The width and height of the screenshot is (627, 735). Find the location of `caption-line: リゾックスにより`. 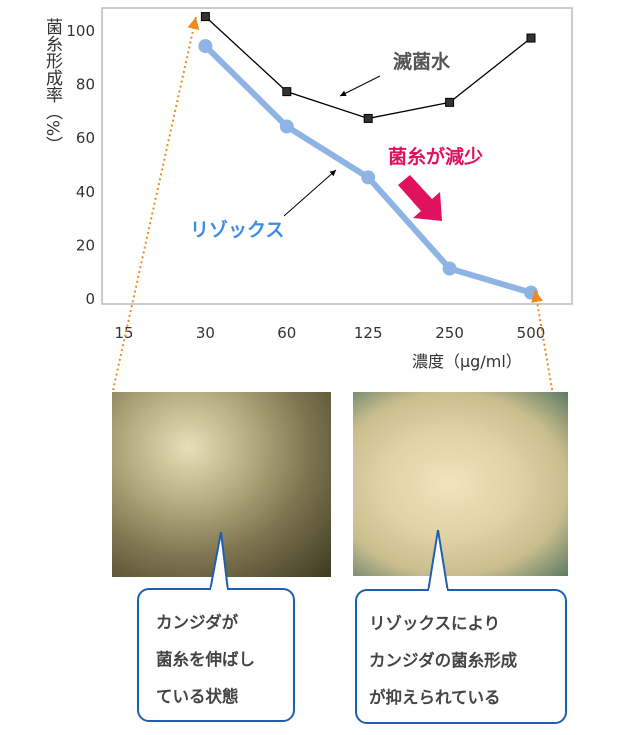

caption-line: リゾックスにより is located at coordinates (435, 623).